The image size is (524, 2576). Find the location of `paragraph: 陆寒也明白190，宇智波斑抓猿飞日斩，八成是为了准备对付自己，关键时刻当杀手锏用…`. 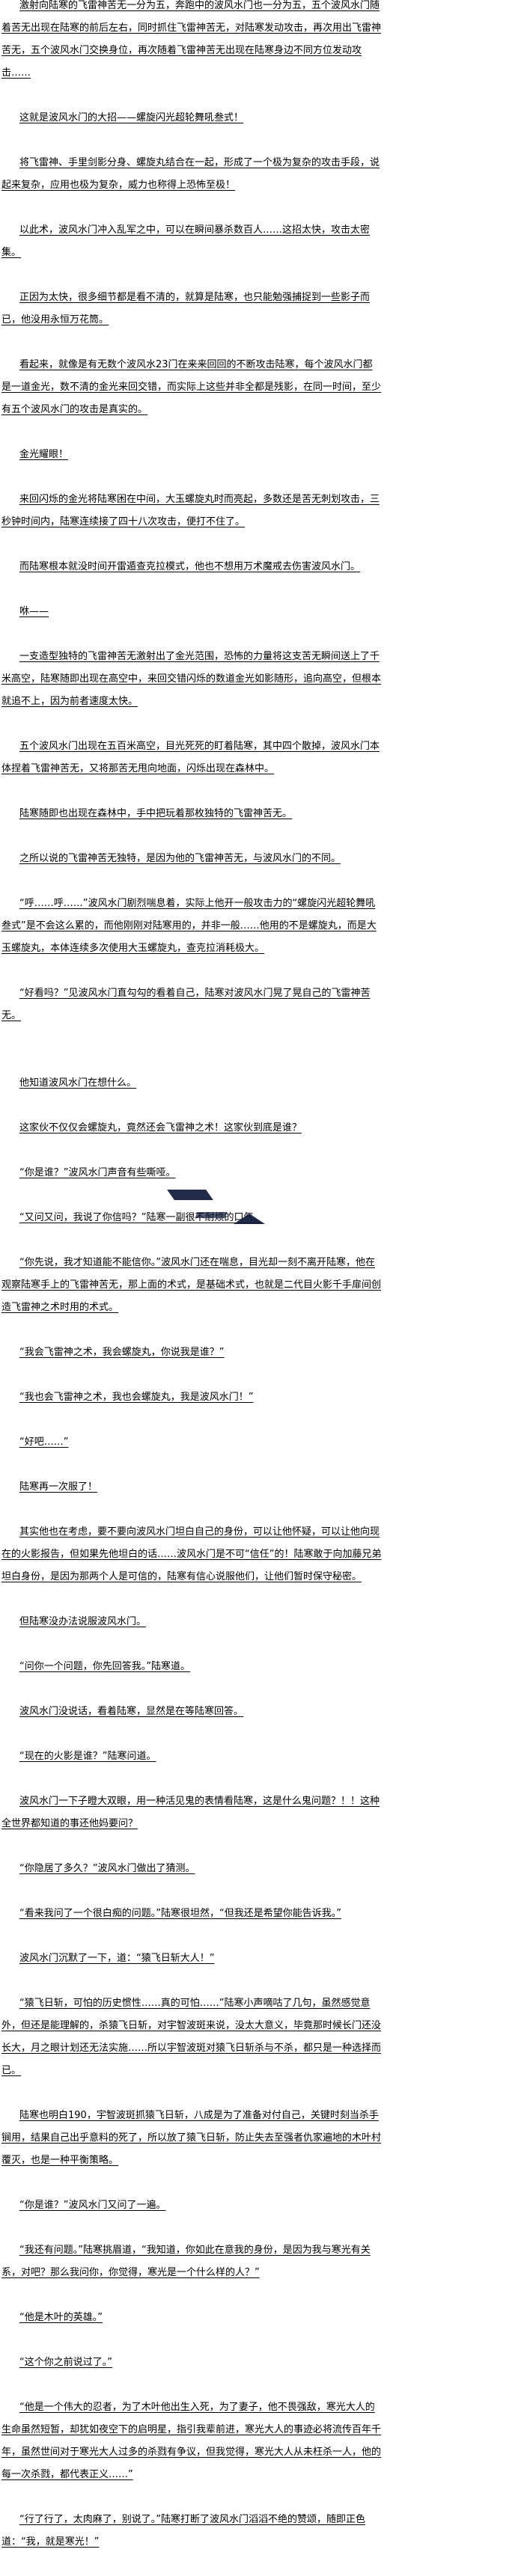

paragraph: 陆寒也明白190，宇智波斑抓猿飞日斩，八成是为了准备对付自己，关键时刻当杀手锏用… is located at coordinates (191, 2138).